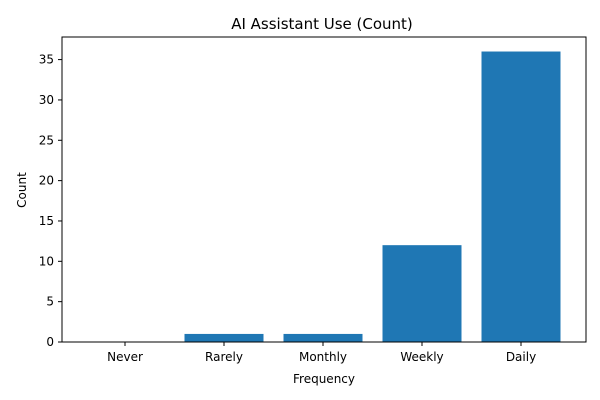 The width and height of the screenshot is (600, 400). I want to click on y-axis-label: Count, so click(22, 190).